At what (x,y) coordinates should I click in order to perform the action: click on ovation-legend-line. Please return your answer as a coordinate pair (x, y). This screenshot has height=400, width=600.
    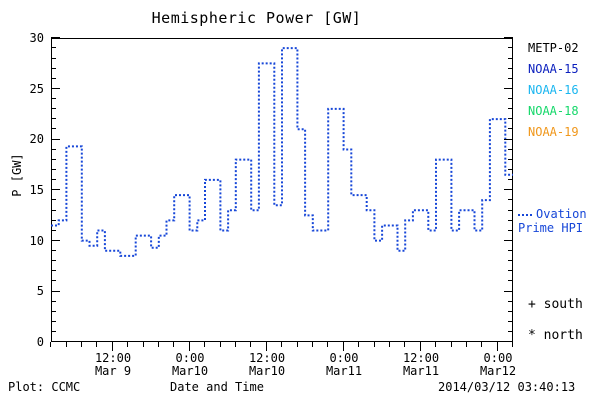
    Looking at the image, I should click on (525, 215).